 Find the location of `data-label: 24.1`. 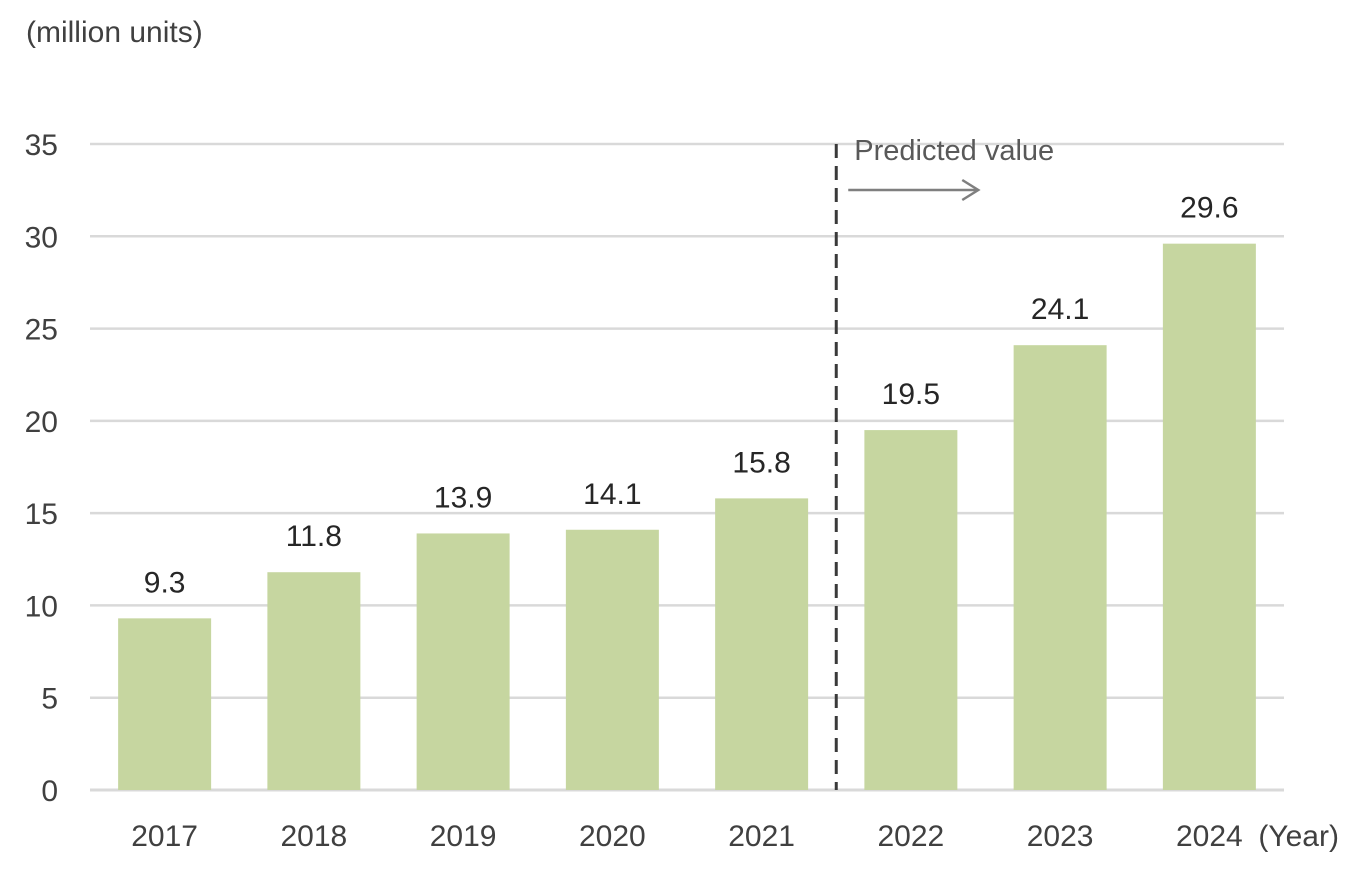

data-label: 24.1 is located at coordinates (1060, 309).